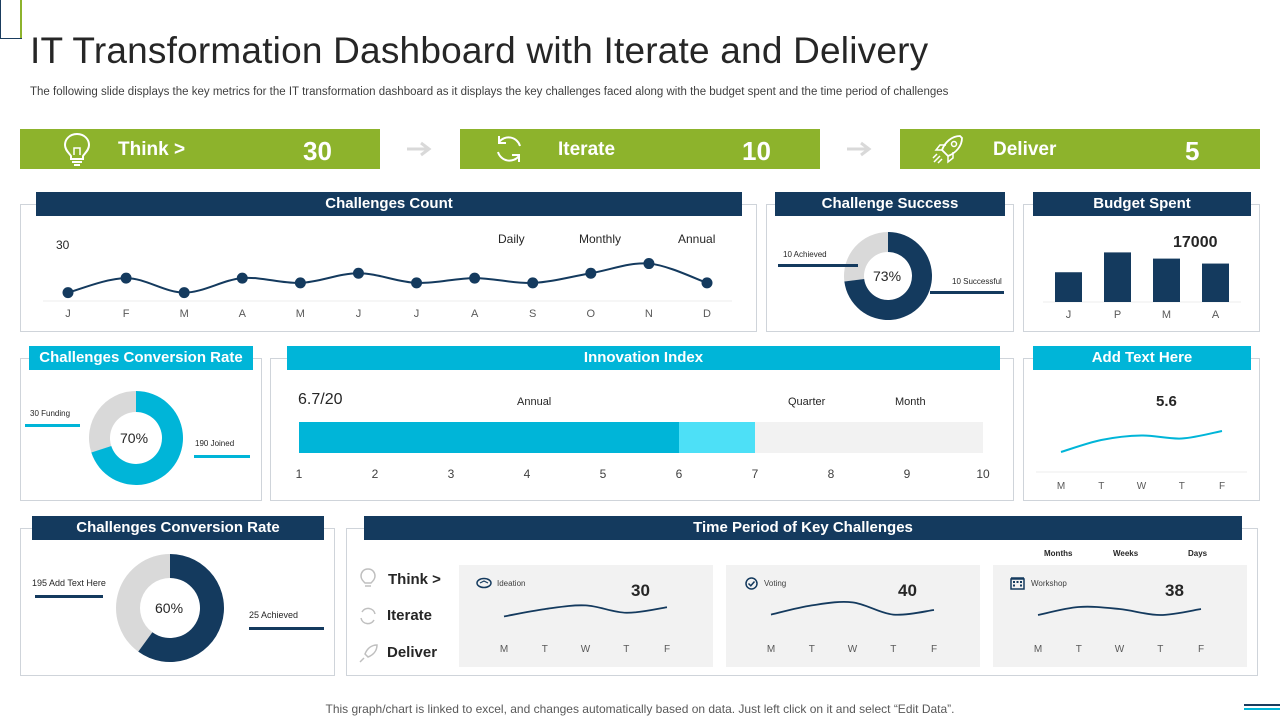 The height and width of the screenshot is (720, 1280). What do you see at coordinates (1058, 553) in the screenshot?
I see `col-label-months: Months` at bounding box center [1058, 553].